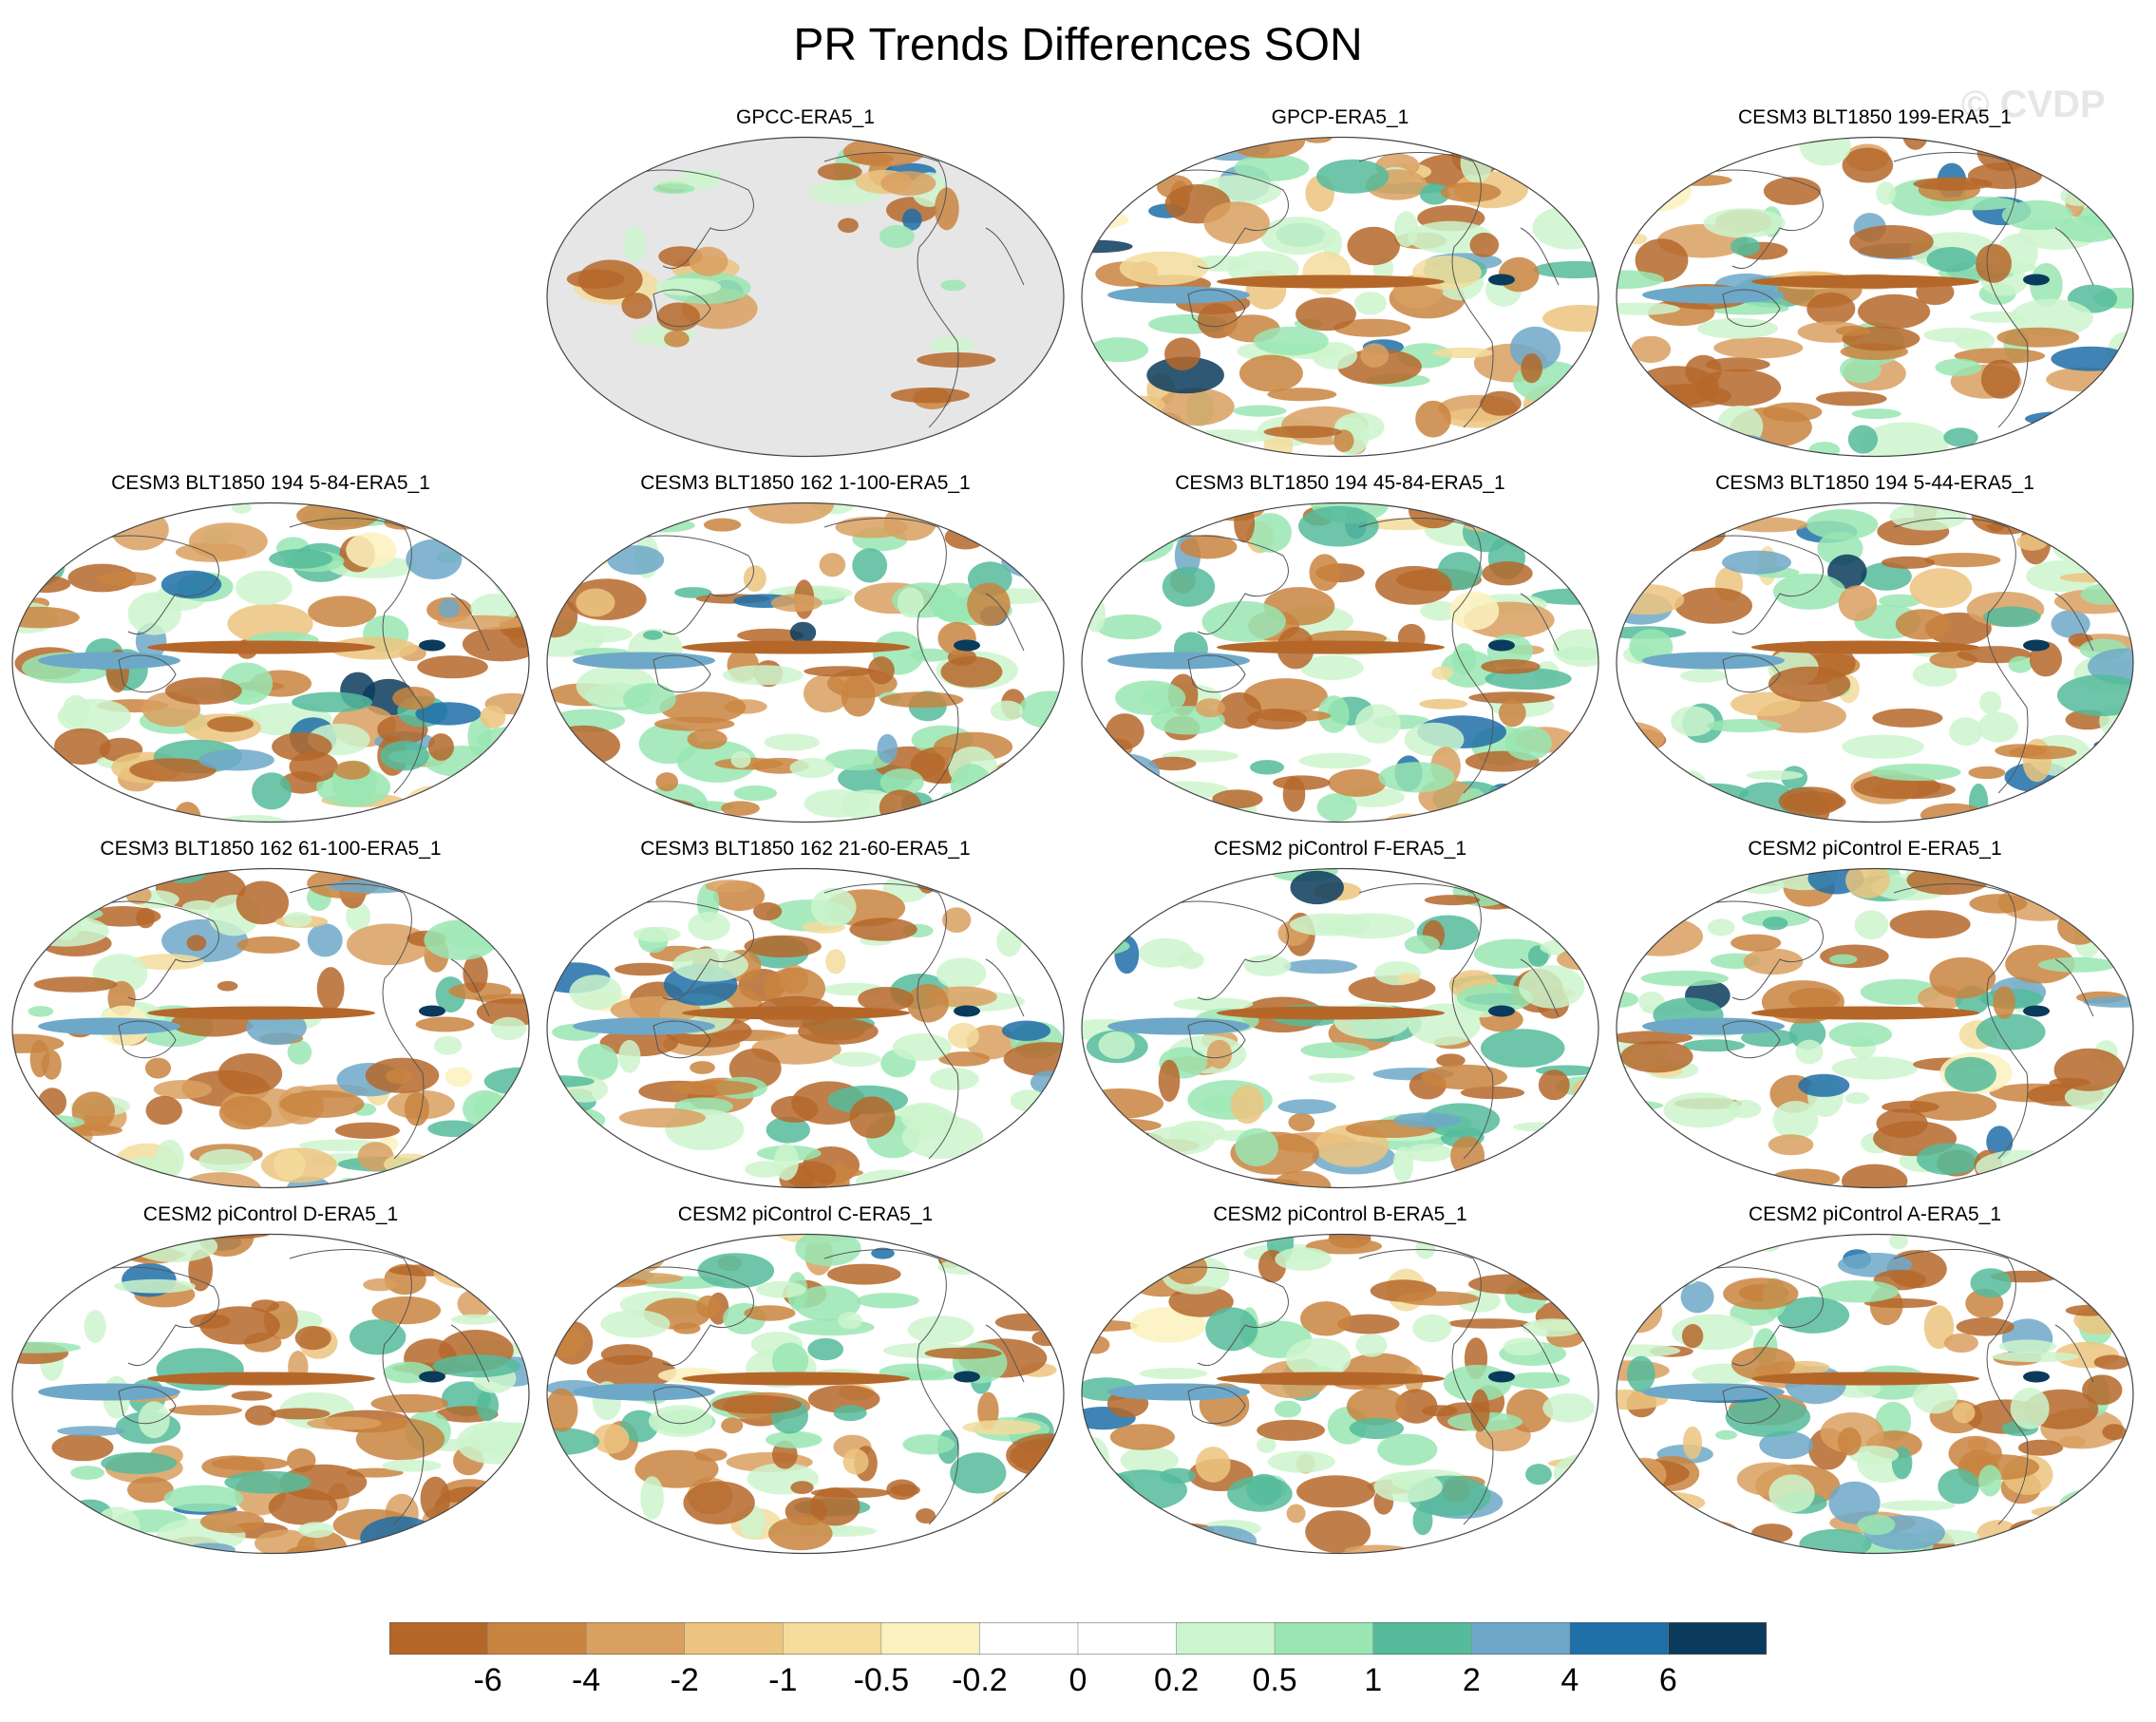 This screenshot has height=1722, width=2156. I want to click on panel-title: CESM3 BLT1850 194 5-84-ERA5_1, so click(270, 483).